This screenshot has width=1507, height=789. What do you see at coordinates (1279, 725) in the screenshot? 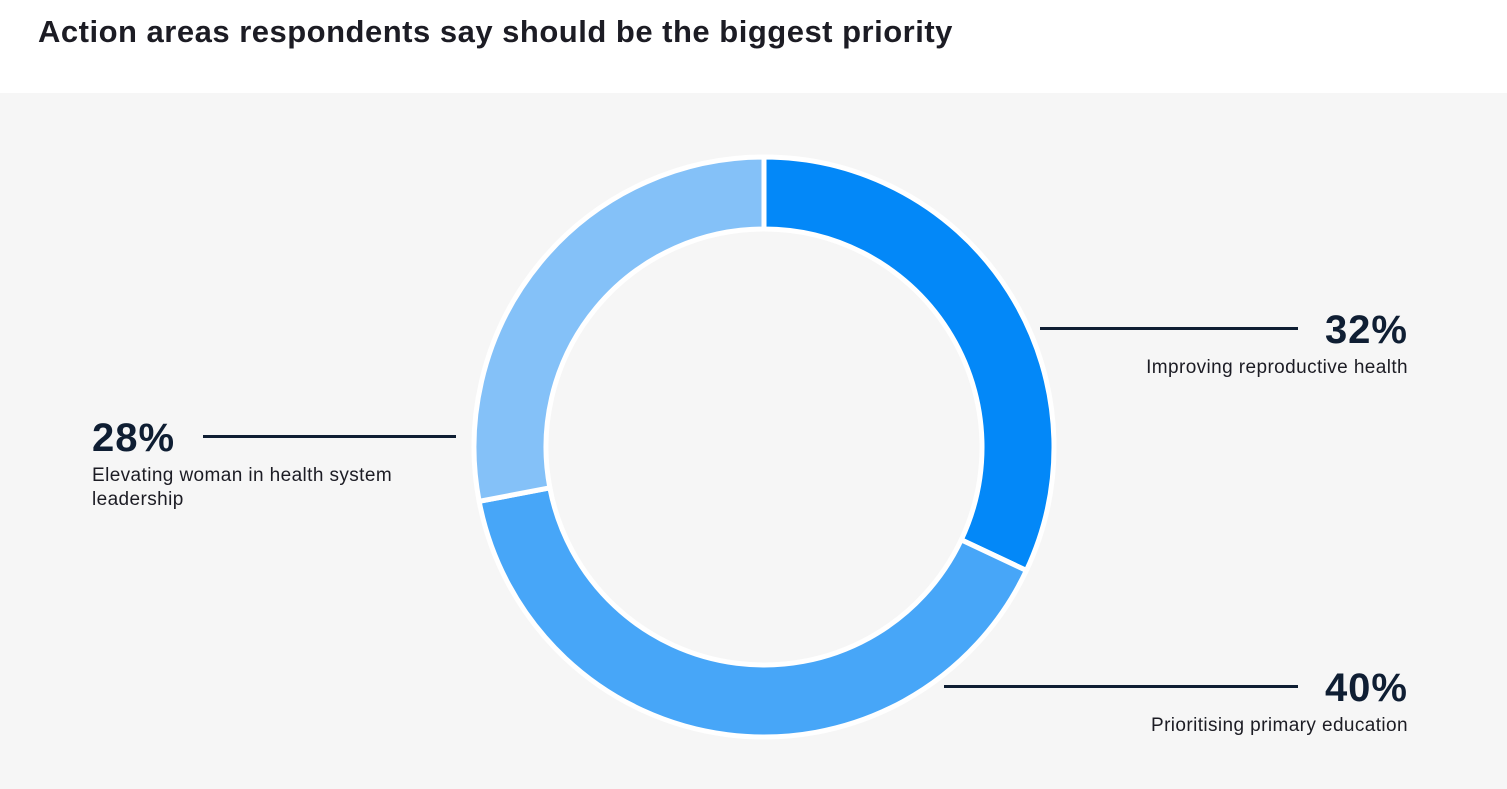
I see `slice-label-primary-education: Prioritising primary education` at bounding box center [1279, 725].